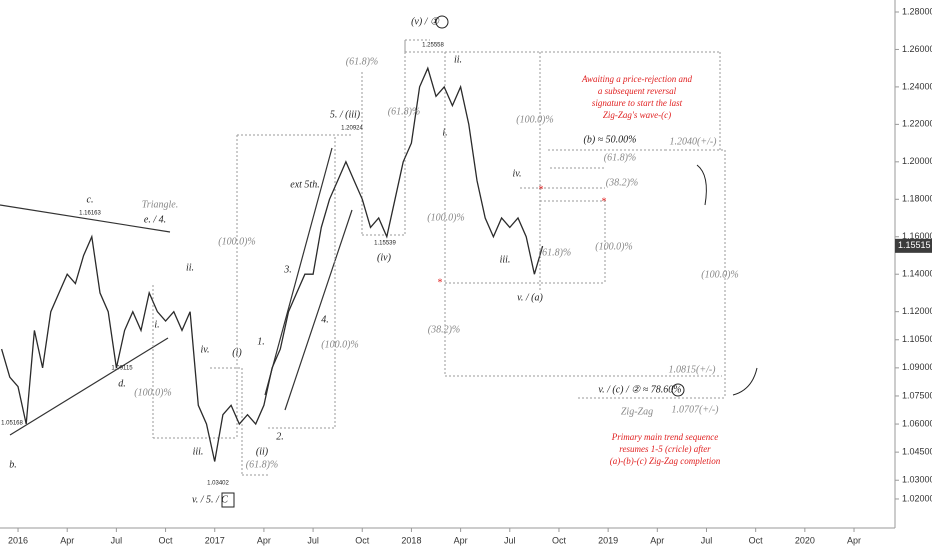 This screenshot has height=550, width=932. Describe the element at coordinates (639, 389) in the screenshot. I see `annotation: v. / (c) / ② ≈ 78.60%` at that location.